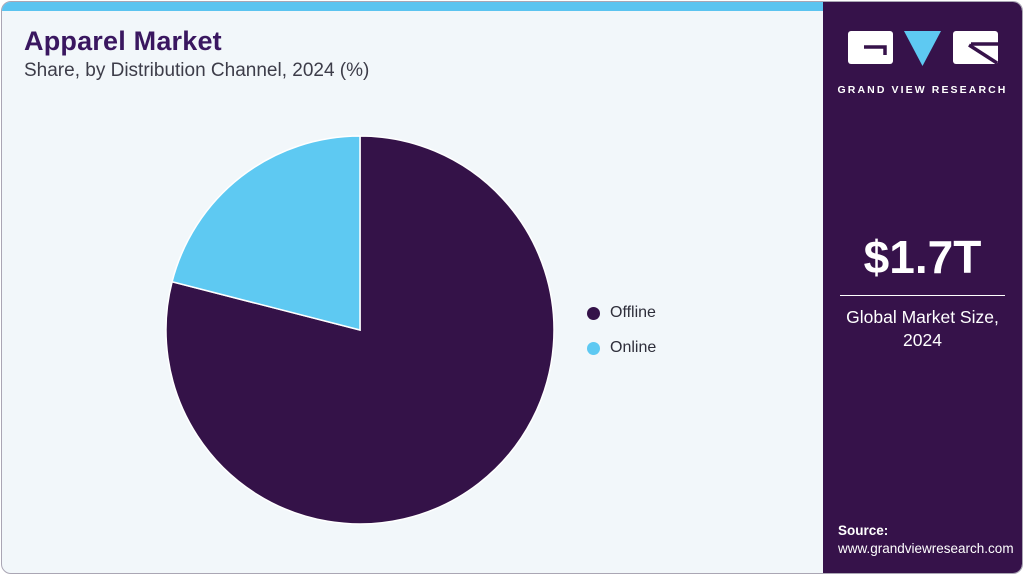 The image size is (1025, 576). I want to click on pie-slice-online, so click(266, 233).